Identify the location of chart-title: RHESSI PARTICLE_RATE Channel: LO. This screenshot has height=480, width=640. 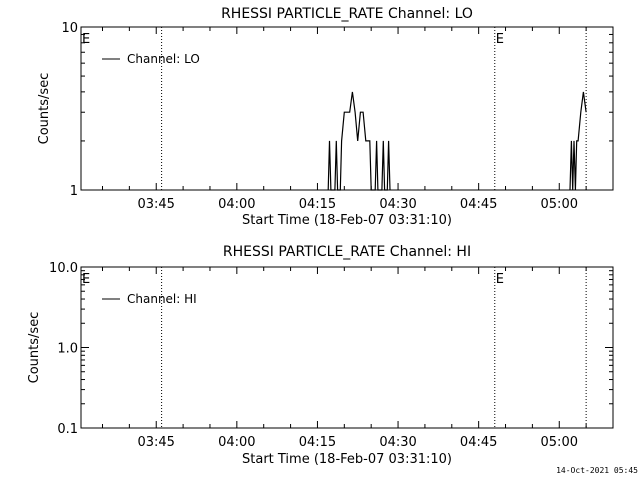
(347, 14).